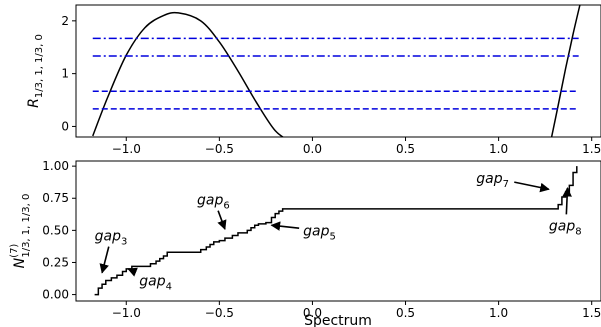  Describe the element at coordinates (591, 149) in the screenshot. I see `top-x-tick-label: 1.5` at that location.